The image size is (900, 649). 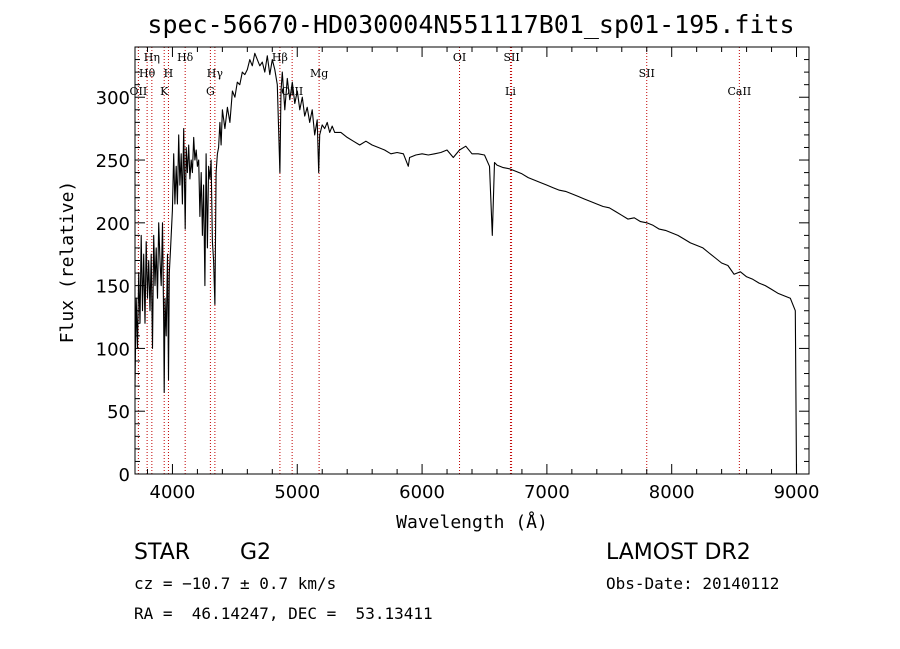 What do you see at coordinates (67, 262) in the screenshot?
I see `y-axis-label: Flux (relative)` at bounding box center [67, 262].